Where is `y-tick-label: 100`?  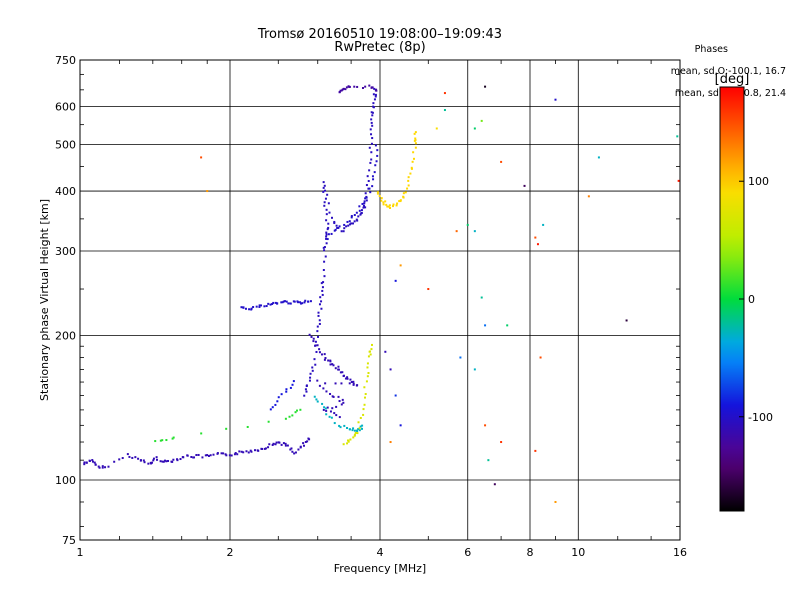 y-tick-label: 100 is located at coordinates (65, 480).